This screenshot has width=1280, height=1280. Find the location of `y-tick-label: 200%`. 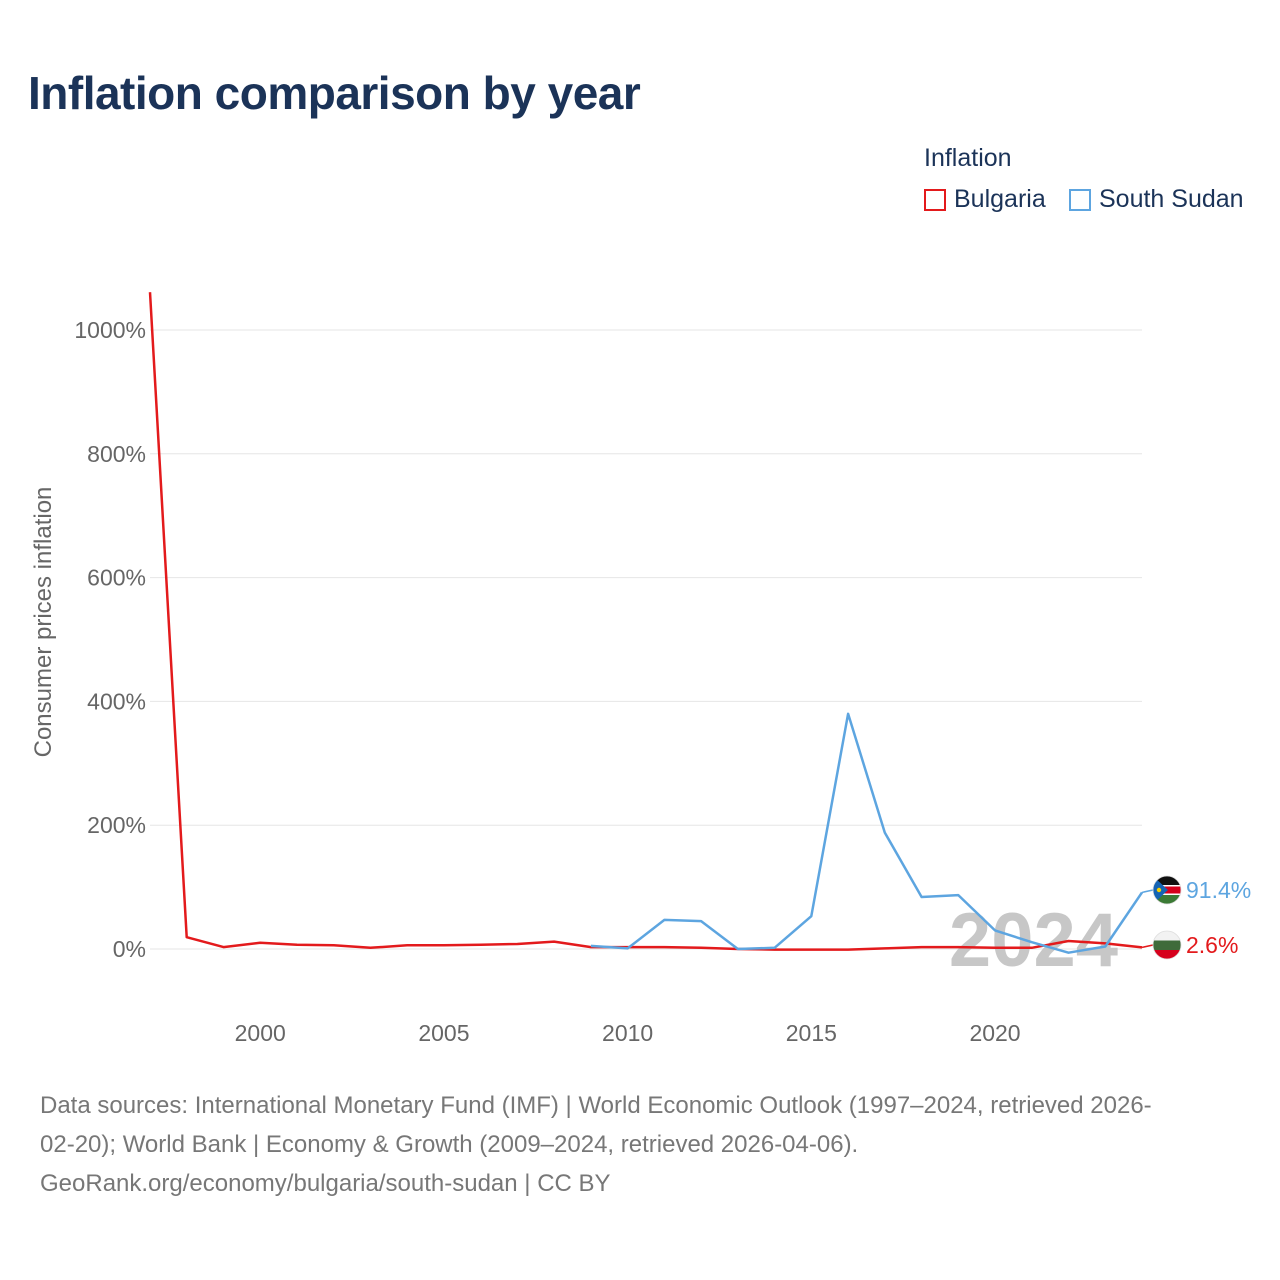

y-tick-label: 200% is located at coordinates (116, 825).